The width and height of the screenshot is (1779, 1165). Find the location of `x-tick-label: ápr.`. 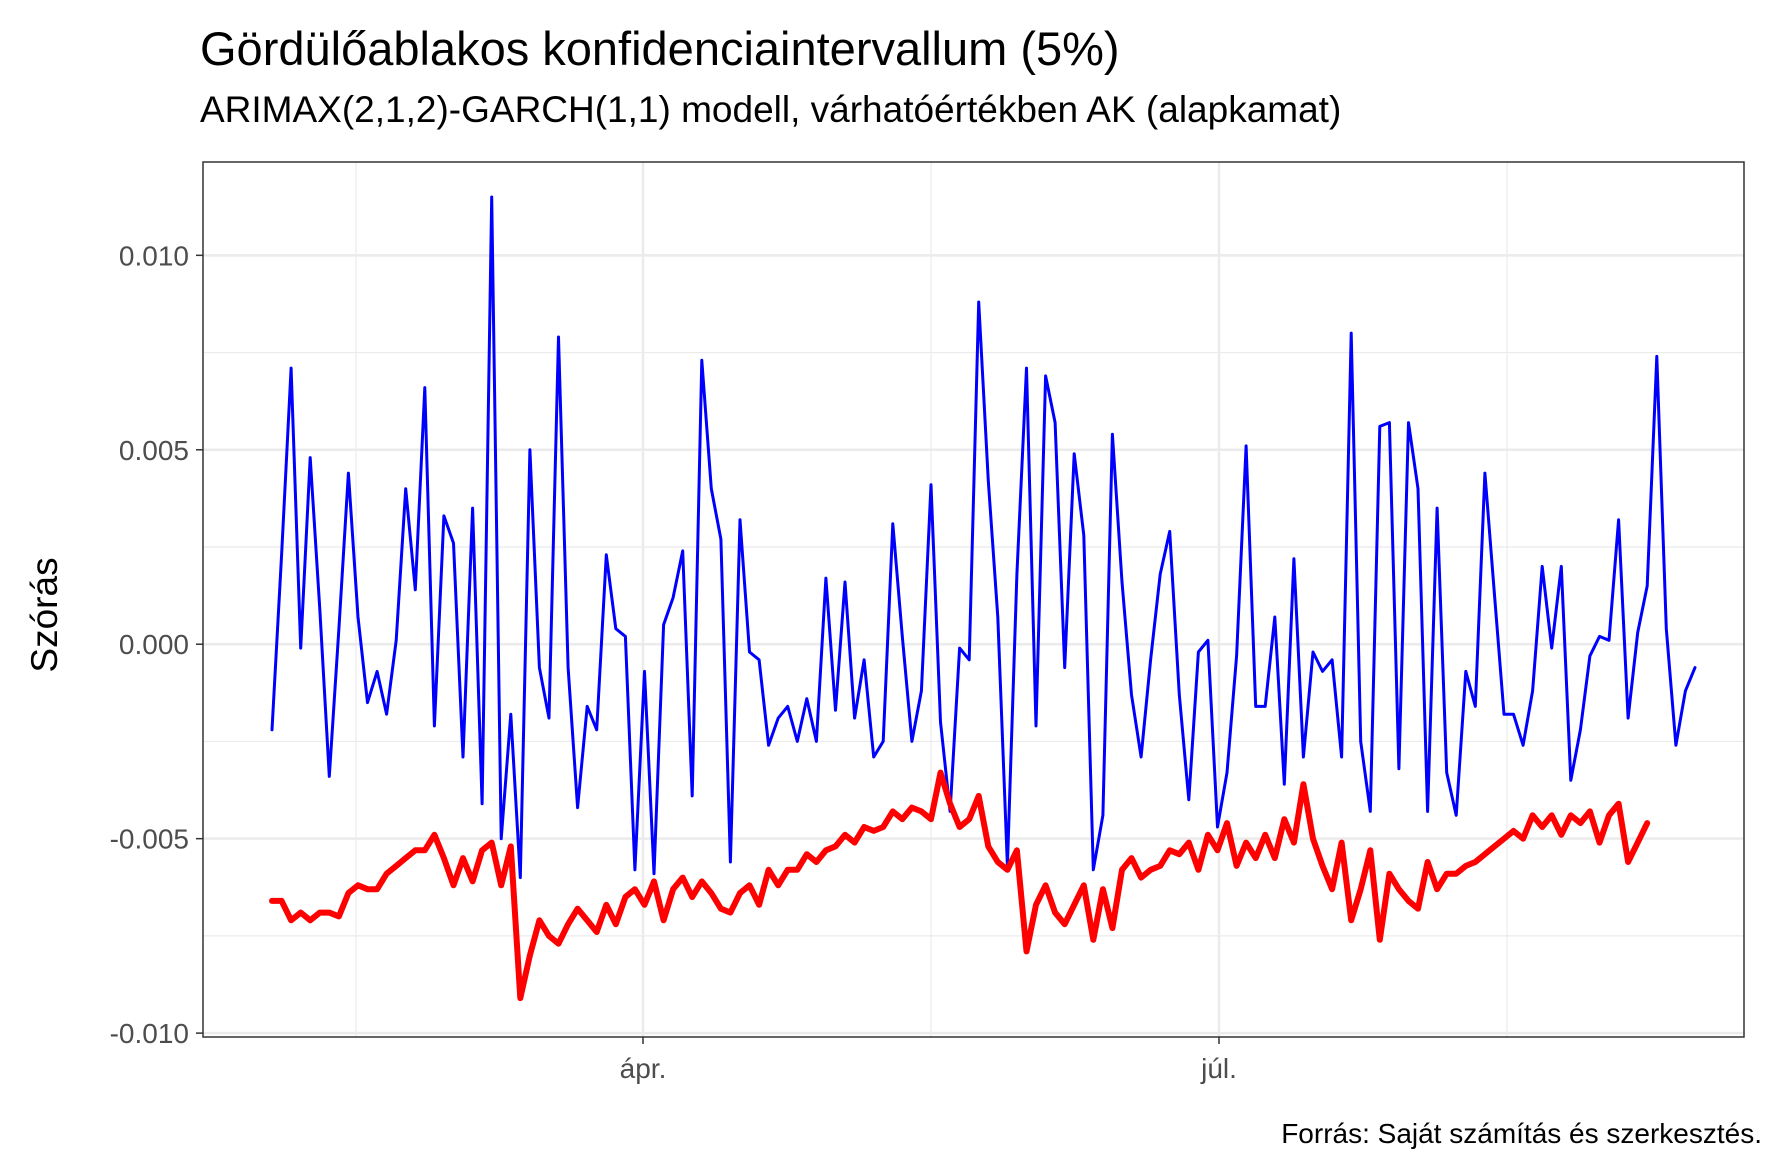

x-tick-label: ápr. is located at coordinates (643, 1068).